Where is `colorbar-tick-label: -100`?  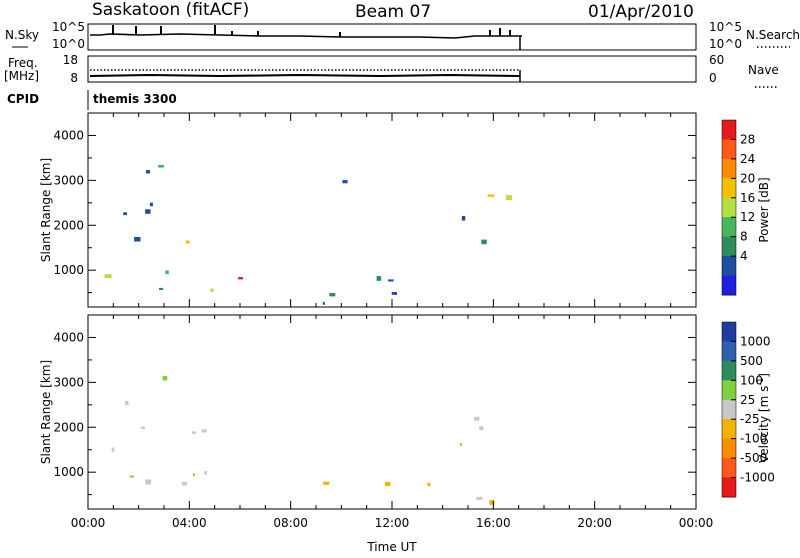 colorbar-tick-label: -100 is located at coordinates (753, 439).